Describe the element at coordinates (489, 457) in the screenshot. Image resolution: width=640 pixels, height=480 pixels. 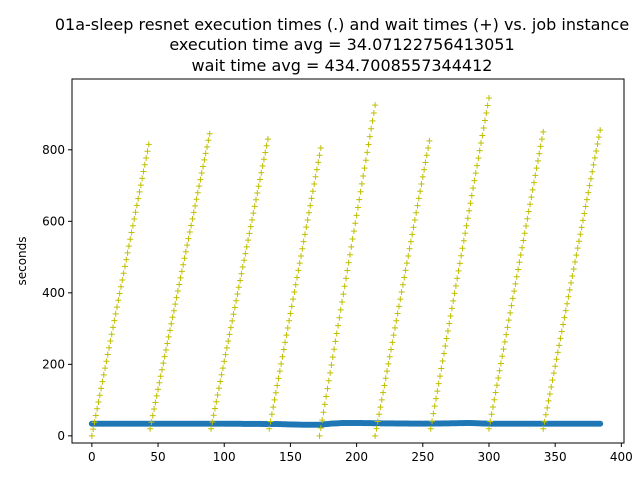
I see `x-tick-label: 300` at that location.